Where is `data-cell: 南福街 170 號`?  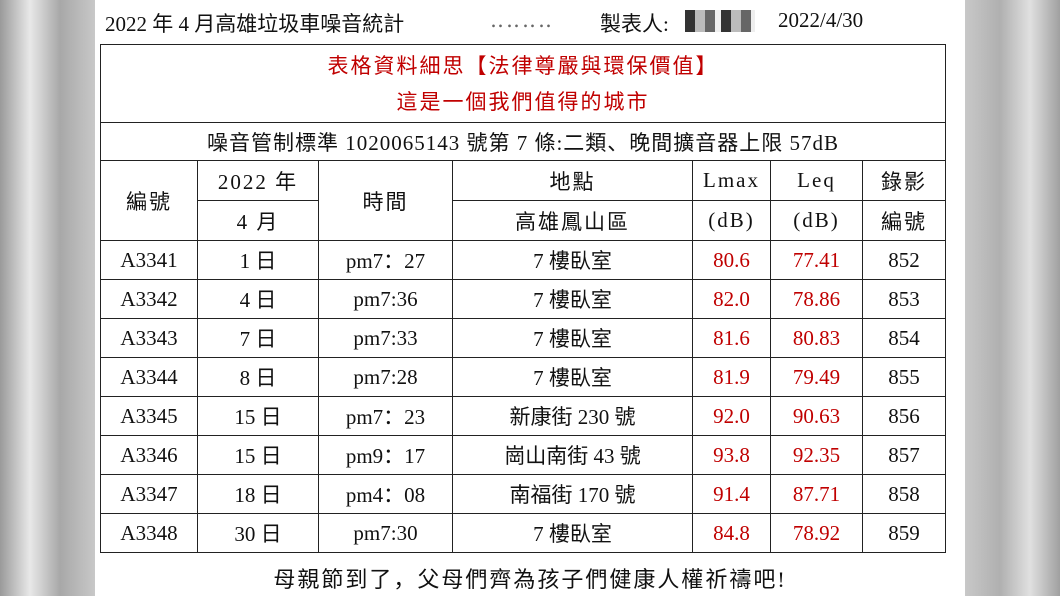
data-cell: 南福街 170 號 is located at coordinates (572, 494).